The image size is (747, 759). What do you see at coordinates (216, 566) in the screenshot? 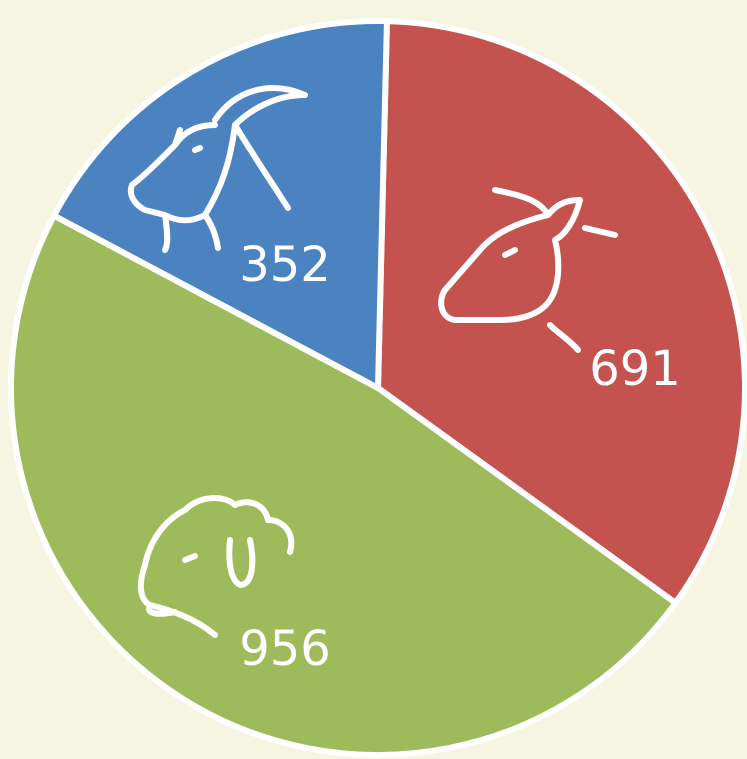
I see `sheep-icon` at bounding box center [216, 566].